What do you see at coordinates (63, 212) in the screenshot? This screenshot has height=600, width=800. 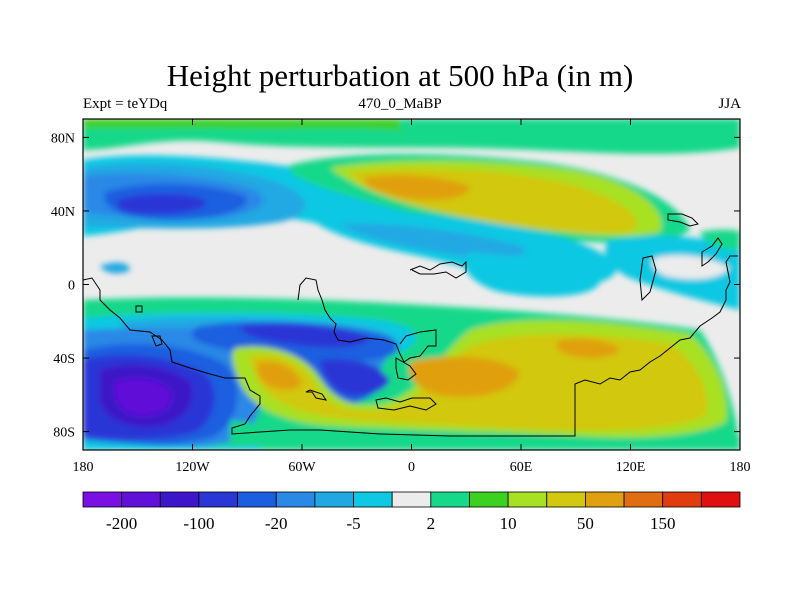 I see `y-tick-label: 40N` at bounding box center [63, 212].